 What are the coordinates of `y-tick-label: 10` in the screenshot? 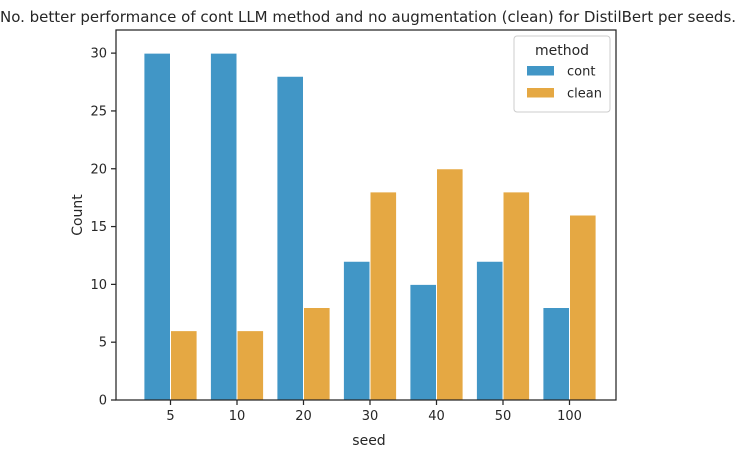 It's located at (98, 285).